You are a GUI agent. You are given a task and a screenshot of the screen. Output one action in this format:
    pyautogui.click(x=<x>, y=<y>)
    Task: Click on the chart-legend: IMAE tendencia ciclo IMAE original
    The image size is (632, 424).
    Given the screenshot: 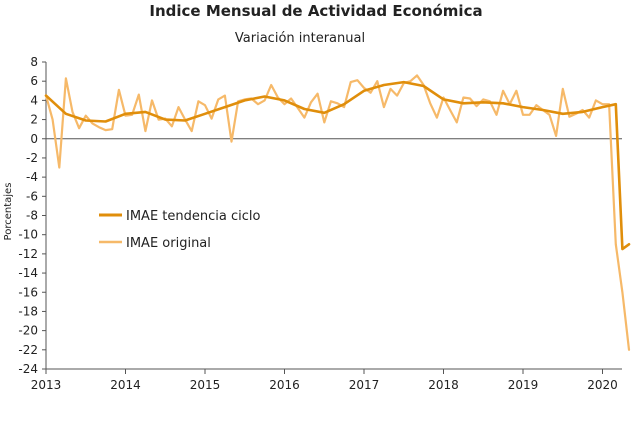 What is the action you would take?
    pyautogui.click(x=179, y=230)
    